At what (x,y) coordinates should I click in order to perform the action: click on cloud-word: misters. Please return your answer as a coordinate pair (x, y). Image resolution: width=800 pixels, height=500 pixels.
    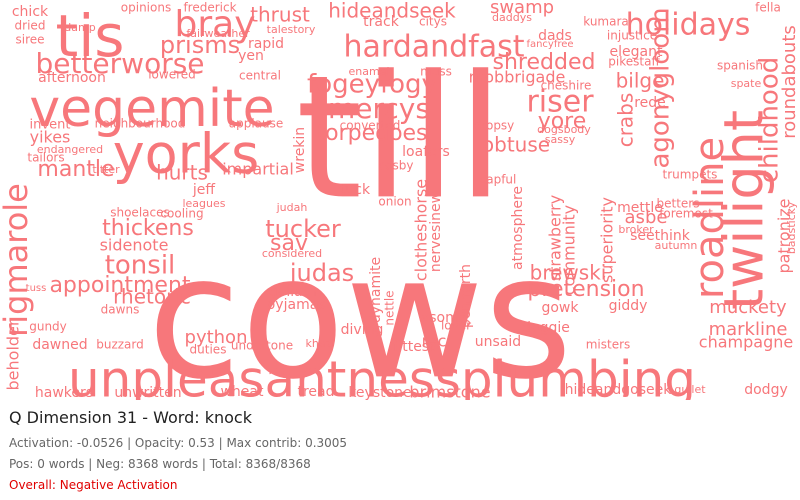
    Looking at the image, I should click on (608, 345).